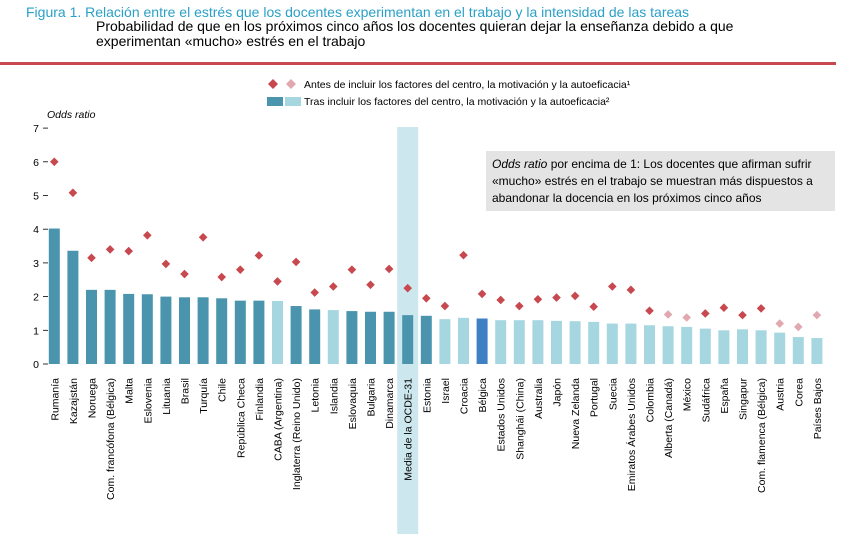 The width and height of the screenshot is (860, 534). What do you see at coordinates (725, 396) in the screenshot?
I see `category-label: España` at bounding box center [725, 396].